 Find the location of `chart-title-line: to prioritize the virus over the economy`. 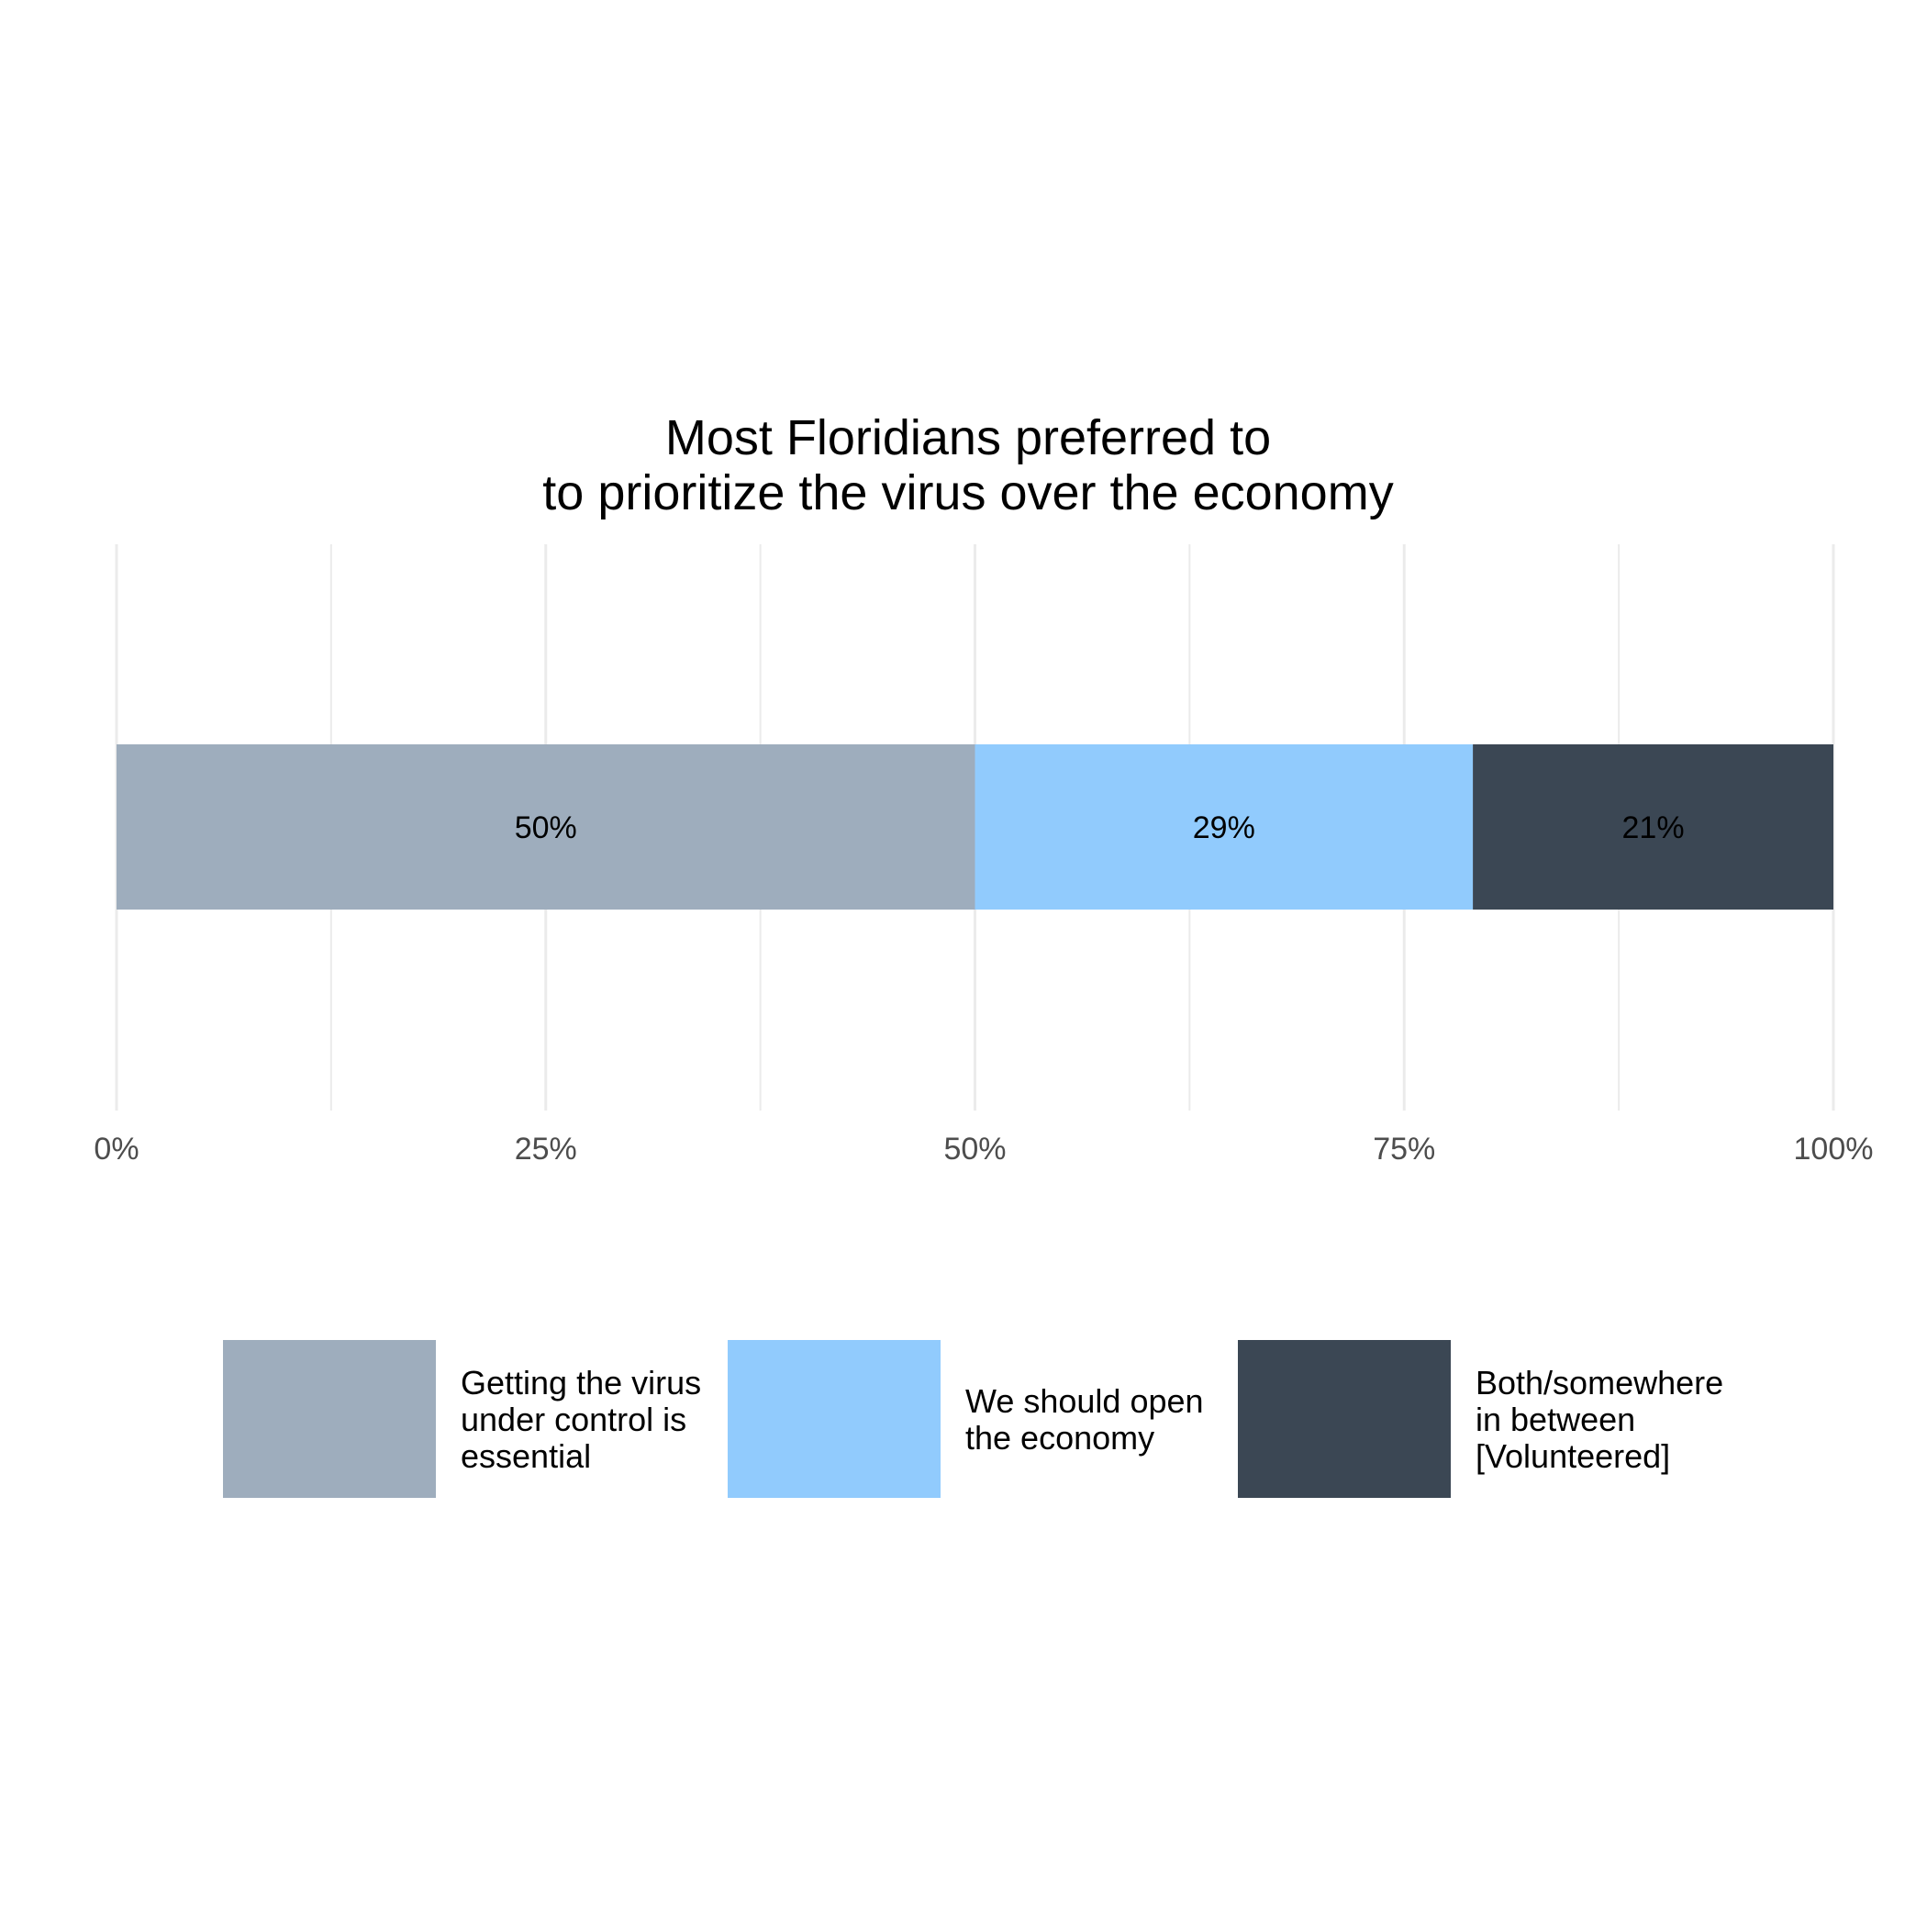

chart-title-line: to prioritize the virus over the economy is located at coordinates (967, 492).